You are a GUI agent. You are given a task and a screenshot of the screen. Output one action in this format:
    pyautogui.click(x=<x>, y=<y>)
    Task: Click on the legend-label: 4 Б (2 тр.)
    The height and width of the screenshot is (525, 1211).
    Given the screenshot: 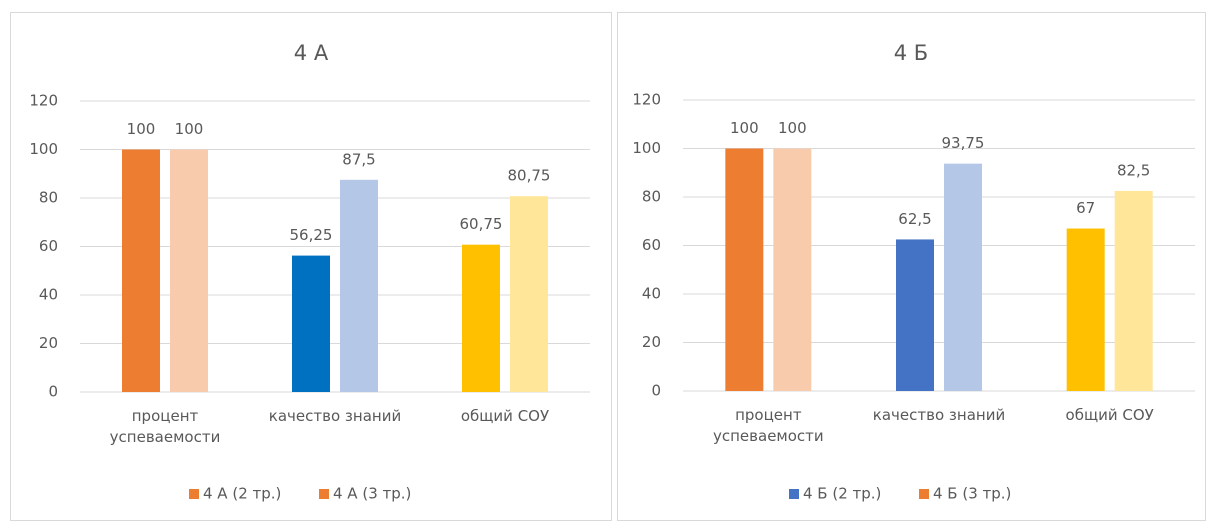 What is the action you would take?
    pyautogui.click(x=842, y=494)
    